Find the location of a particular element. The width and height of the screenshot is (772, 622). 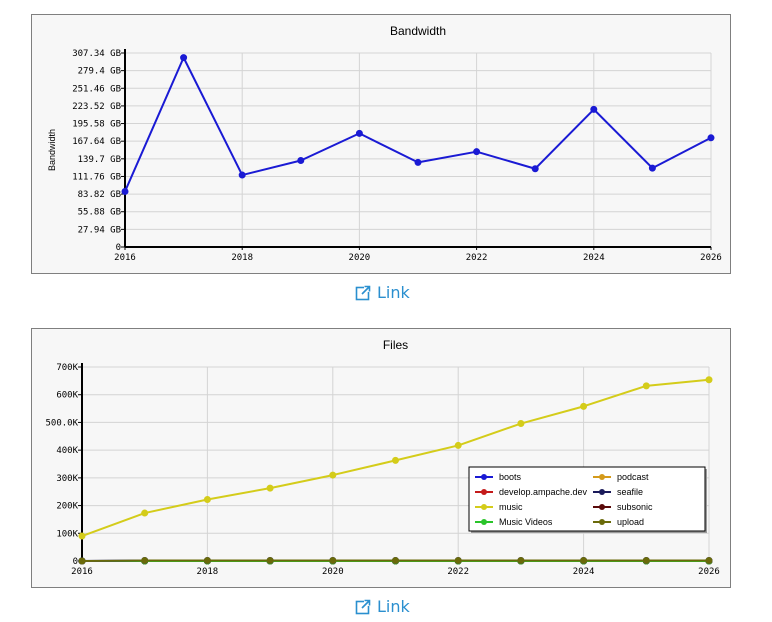

legend-label: develop.ampache.dev is located at coordinates (543, 492).